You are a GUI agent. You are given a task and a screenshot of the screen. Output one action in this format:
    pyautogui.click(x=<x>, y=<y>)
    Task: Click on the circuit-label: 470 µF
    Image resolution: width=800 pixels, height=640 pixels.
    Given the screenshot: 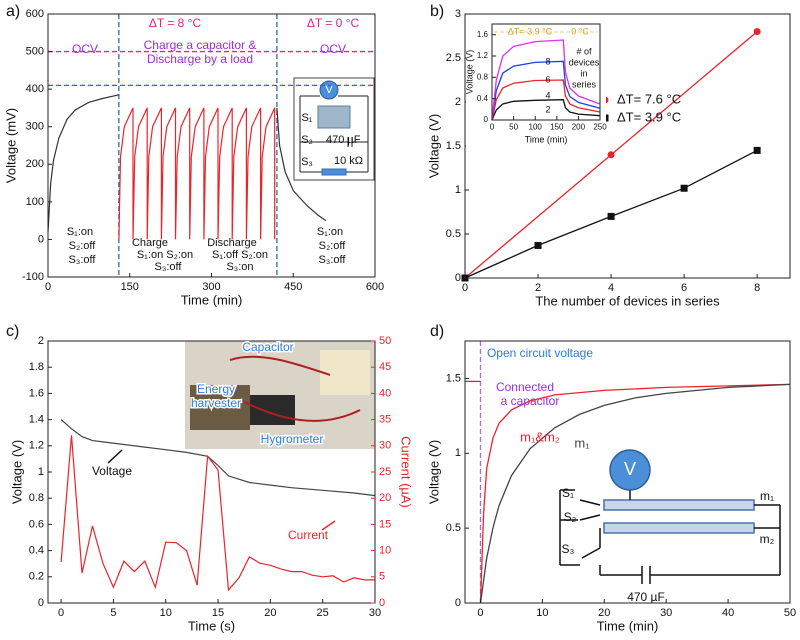 What is the action you would take?
    pyautogui.click(x=343, y=140)
    